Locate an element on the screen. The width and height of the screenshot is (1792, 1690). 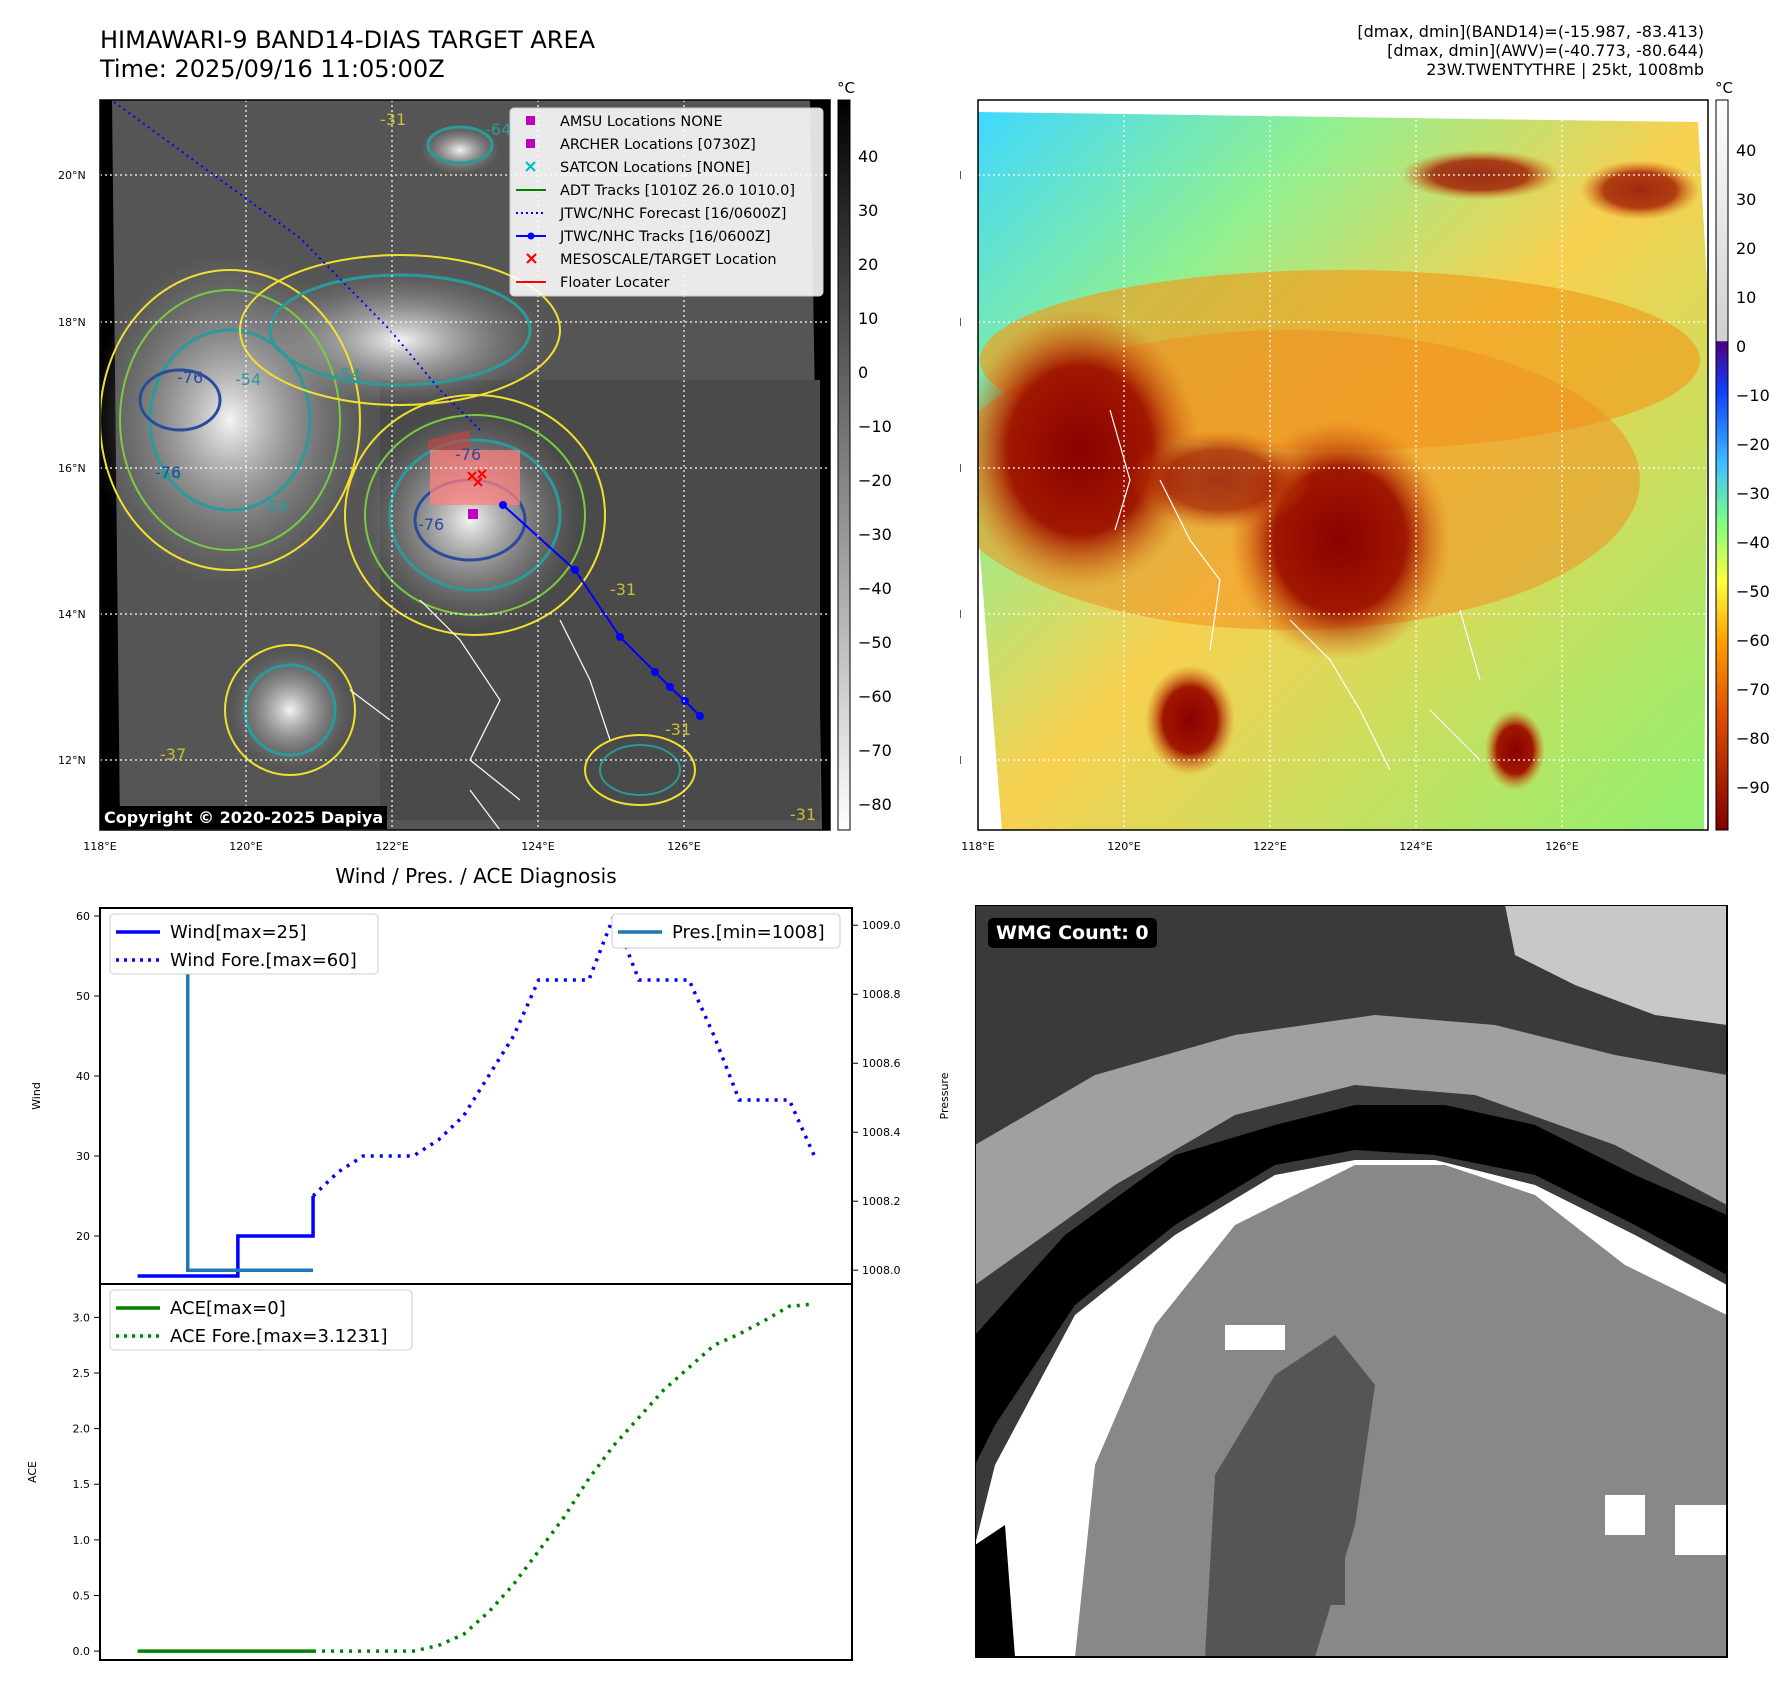
legend-pres: Pres.[min=1008] is located at coordinates (748, 932).